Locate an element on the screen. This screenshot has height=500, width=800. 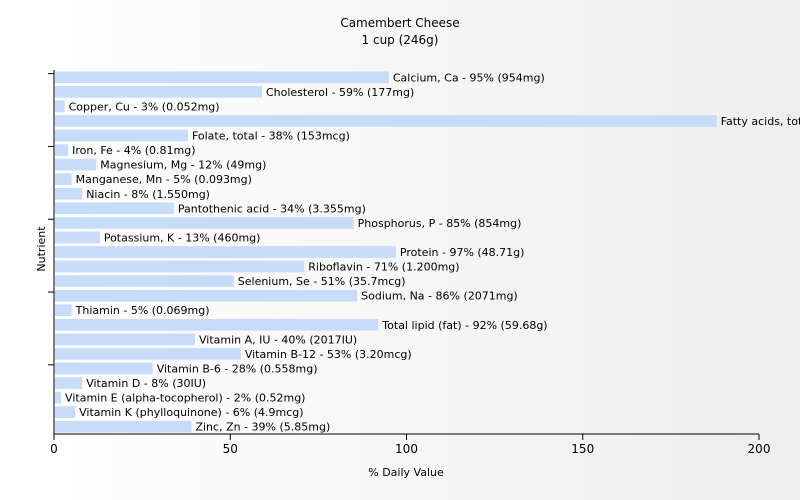
bar-label: Pantothenic acid - 34% (3.355mg) is located at coordinates (272, 208).